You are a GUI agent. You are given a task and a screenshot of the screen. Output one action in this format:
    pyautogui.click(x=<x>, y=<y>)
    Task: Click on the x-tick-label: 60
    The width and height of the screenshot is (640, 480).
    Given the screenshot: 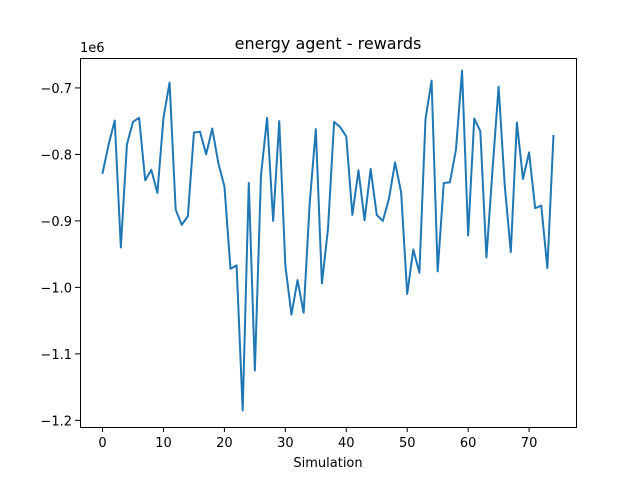 What is the action you would take?
    pyautogui.click(x=468, y=443)
    